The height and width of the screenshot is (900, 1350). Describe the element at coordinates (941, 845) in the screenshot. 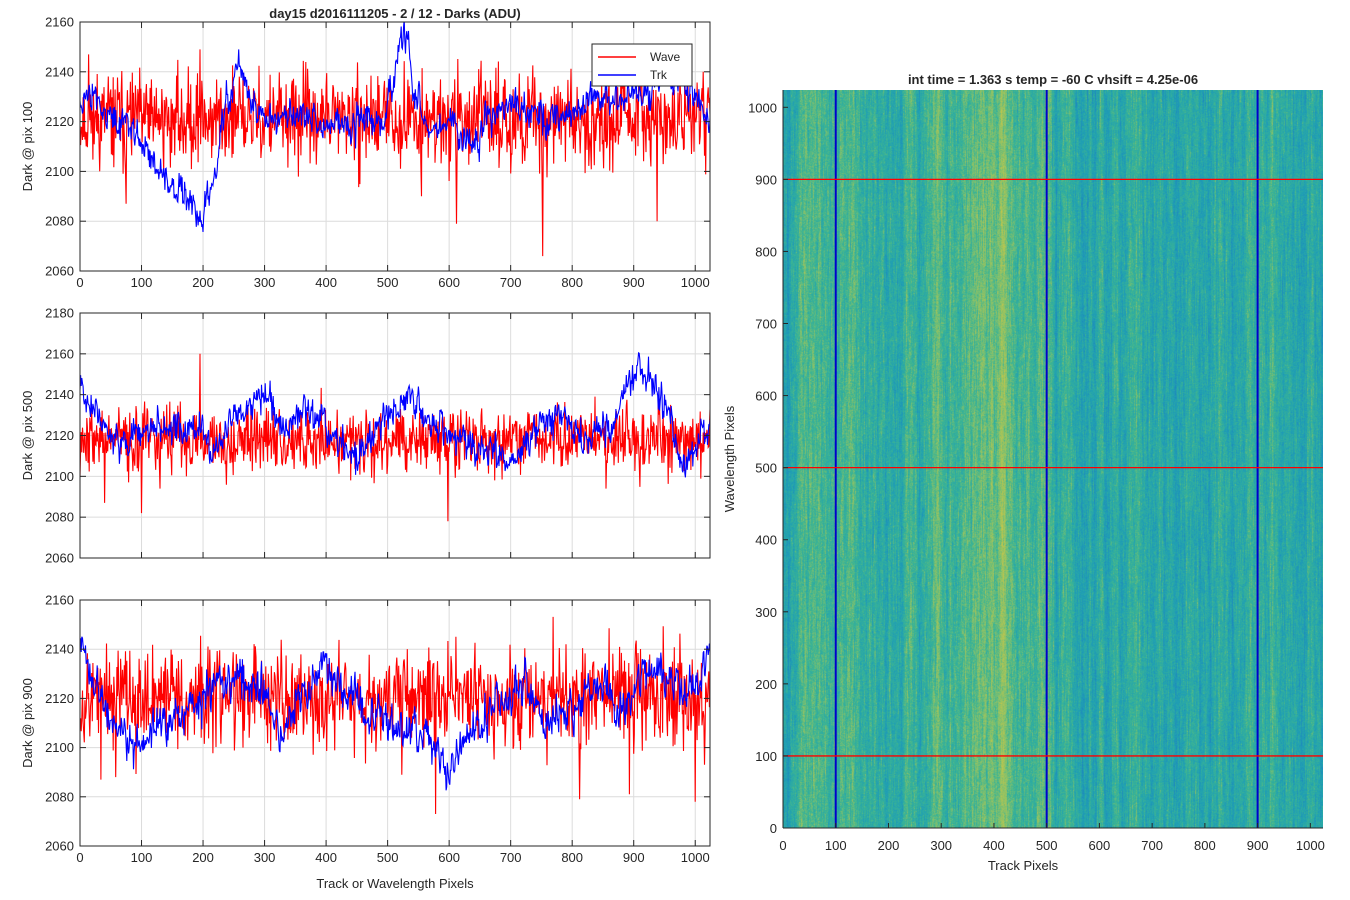

I see `heatmap-x-tick-label: 300` at that location.